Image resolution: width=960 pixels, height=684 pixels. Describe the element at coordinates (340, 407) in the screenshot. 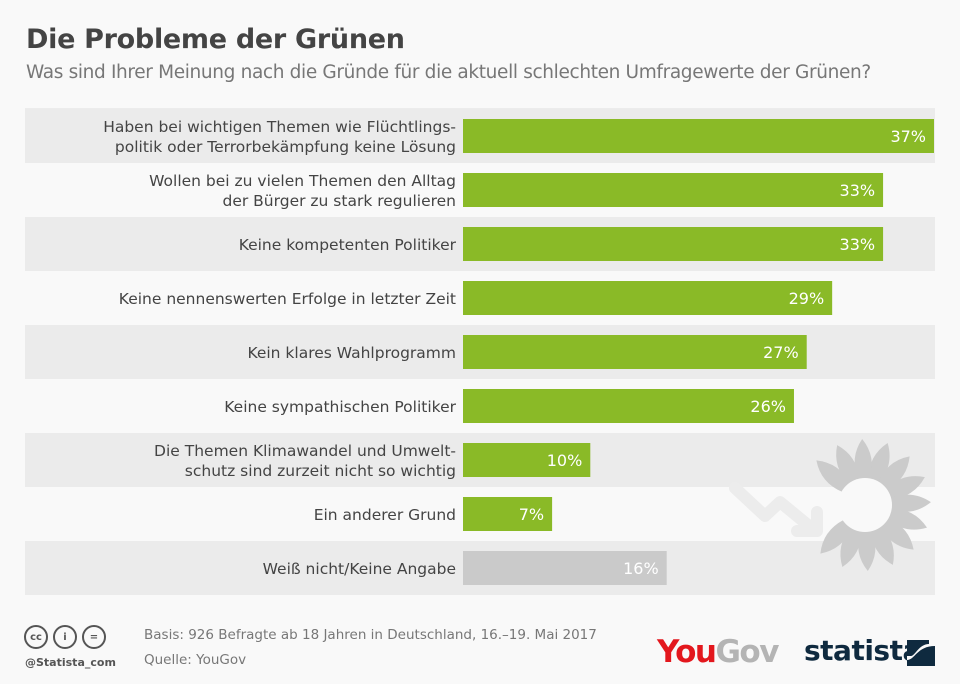

I see `category-label: Keine sympathischen Politiker` at that location.